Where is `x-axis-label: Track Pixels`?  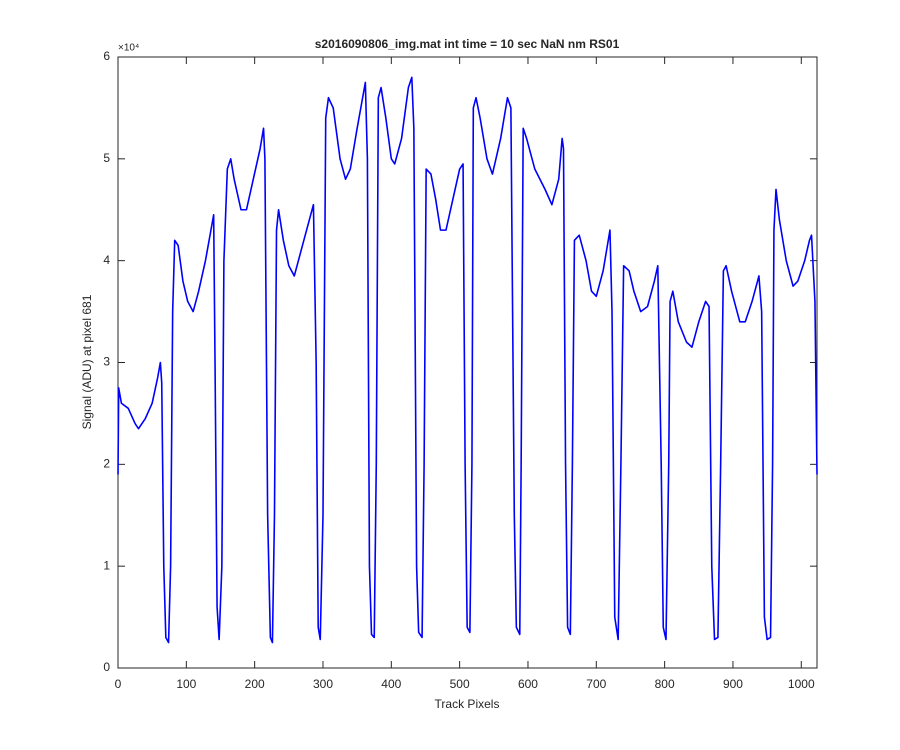 x-axis-label: Track Pixels is located at coordinates (467, 704).